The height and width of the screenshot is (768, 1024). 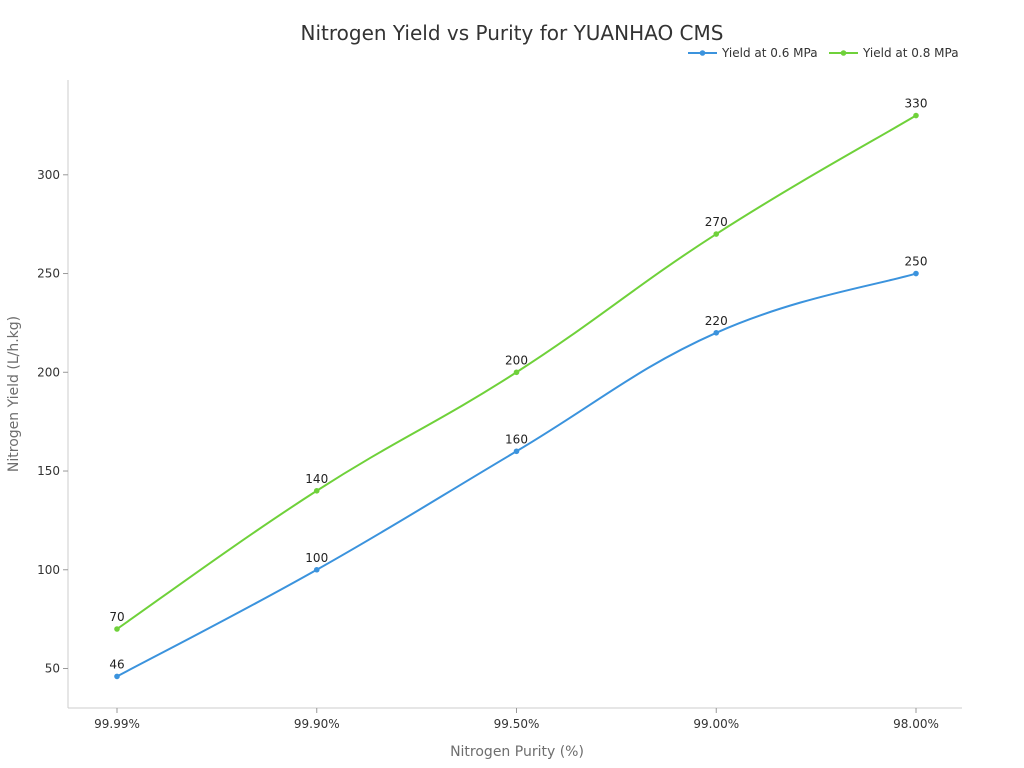 What do you see at coordinates (516, 360) in the screenshot?
I see `data-label: 200` at bounding box center [516, 360].